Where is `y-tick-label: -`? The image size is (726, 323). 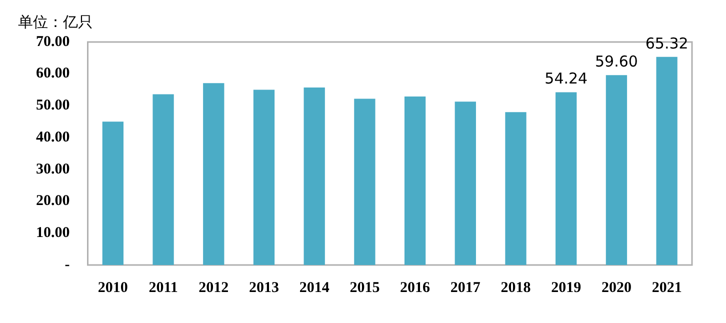
y-tick-label: - is located at coordinates (67, 264).